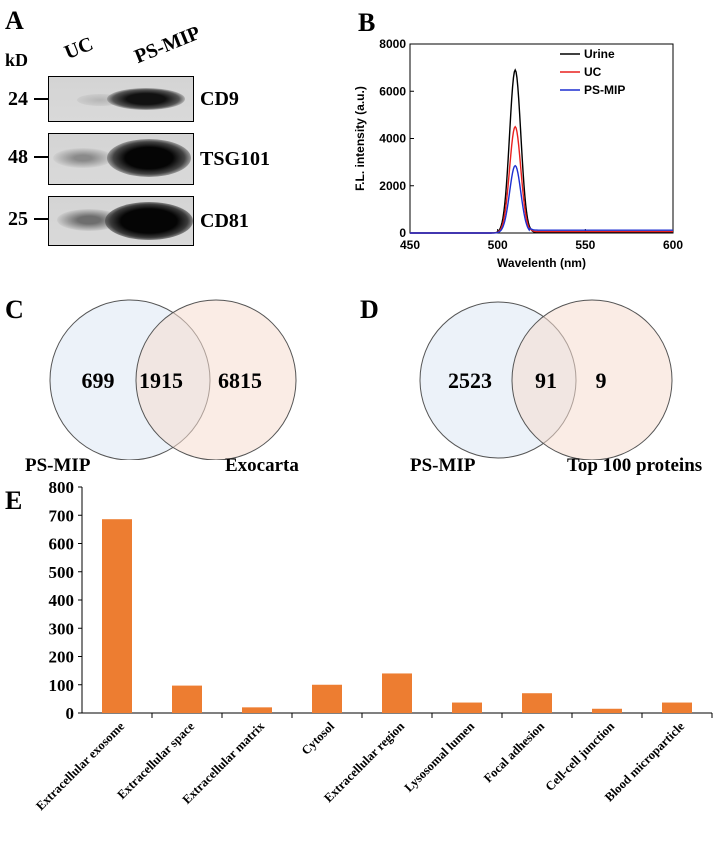 The height and width of the screenshot is (843, 728). What do you see at coordinates (541, 263) in the screenshot?
I see `x-axis-label: Wavelenth (nm)` at bounding box center [541, 263].